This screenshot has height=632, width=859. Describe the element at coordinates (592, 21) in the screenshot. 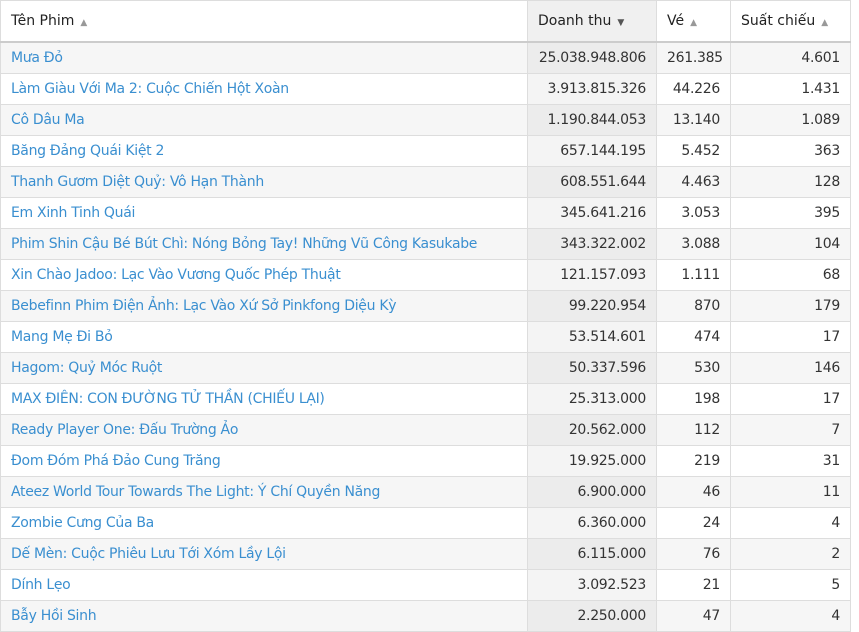

I see `column-header-revenue: Doanh thu ▼` at that location.